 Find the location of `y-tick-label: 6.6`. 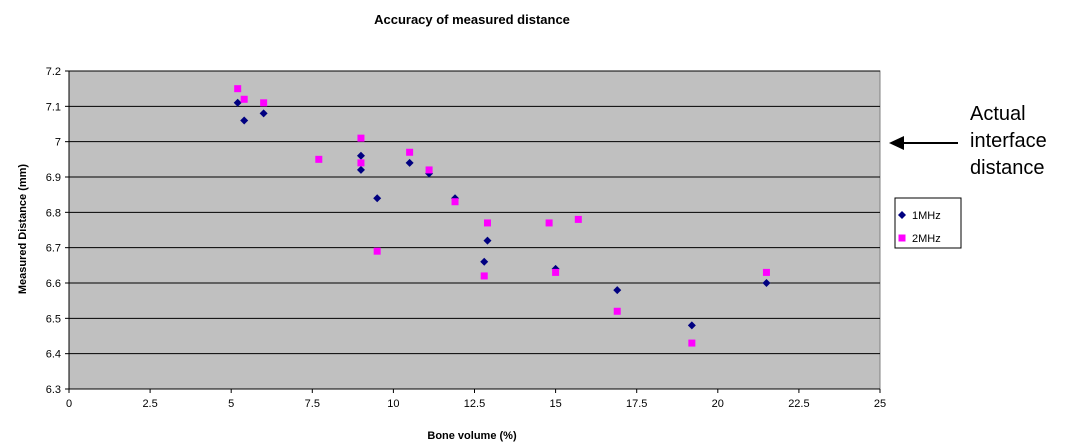

y-tick-label: 6.6 is located at coordinates (53, 284).